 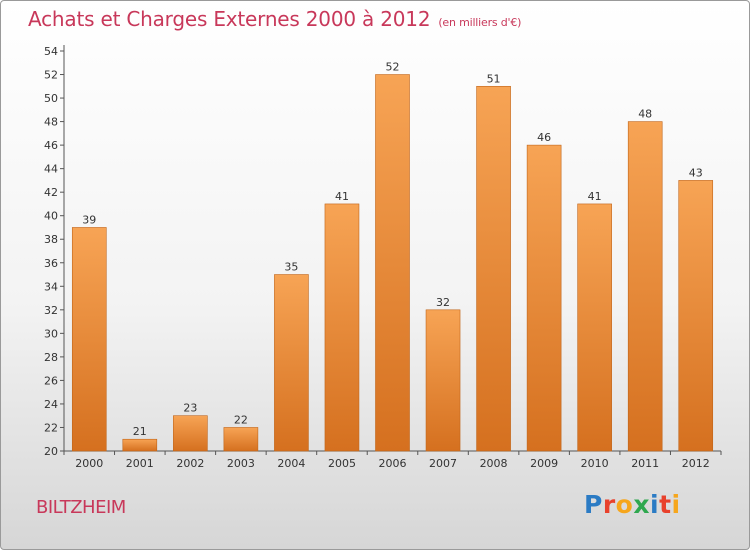 What do you see at coordinates (645, 463) in the screenshot?
I see `x-tick-label: 2011` at bounding box center [645, 463].